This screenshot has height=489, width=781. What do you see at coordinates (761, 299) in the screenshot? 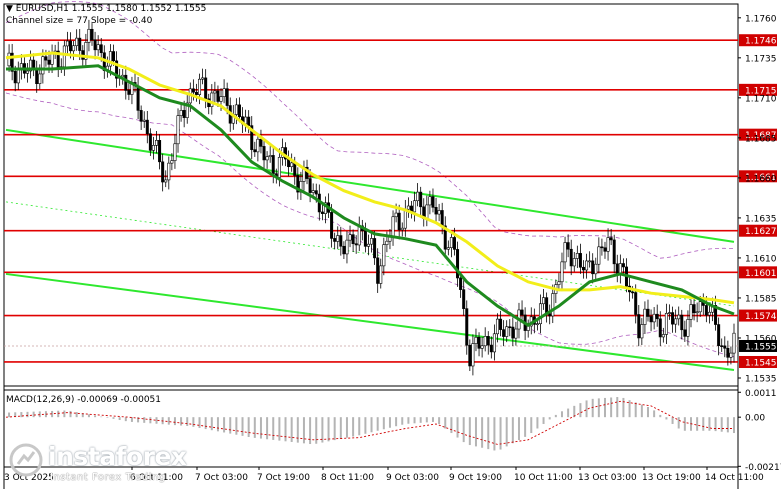
I see `price-tick-label: 1.1585` at bounding box center [761, 299].